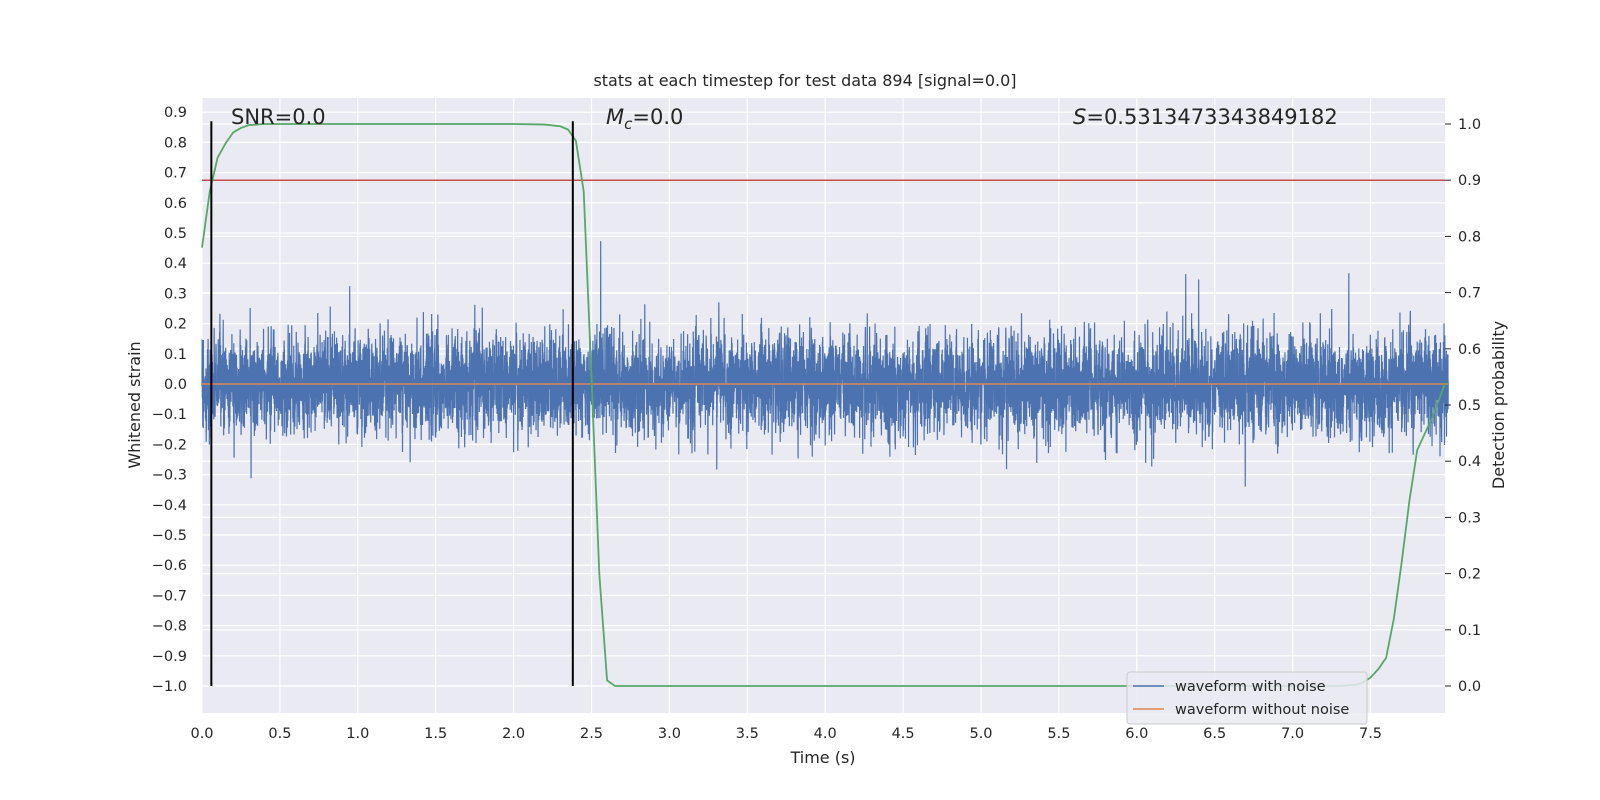  Describe the element at coordinates (747, 734) in the screenshot. I see `x-tick-label: 3.5` at that location.